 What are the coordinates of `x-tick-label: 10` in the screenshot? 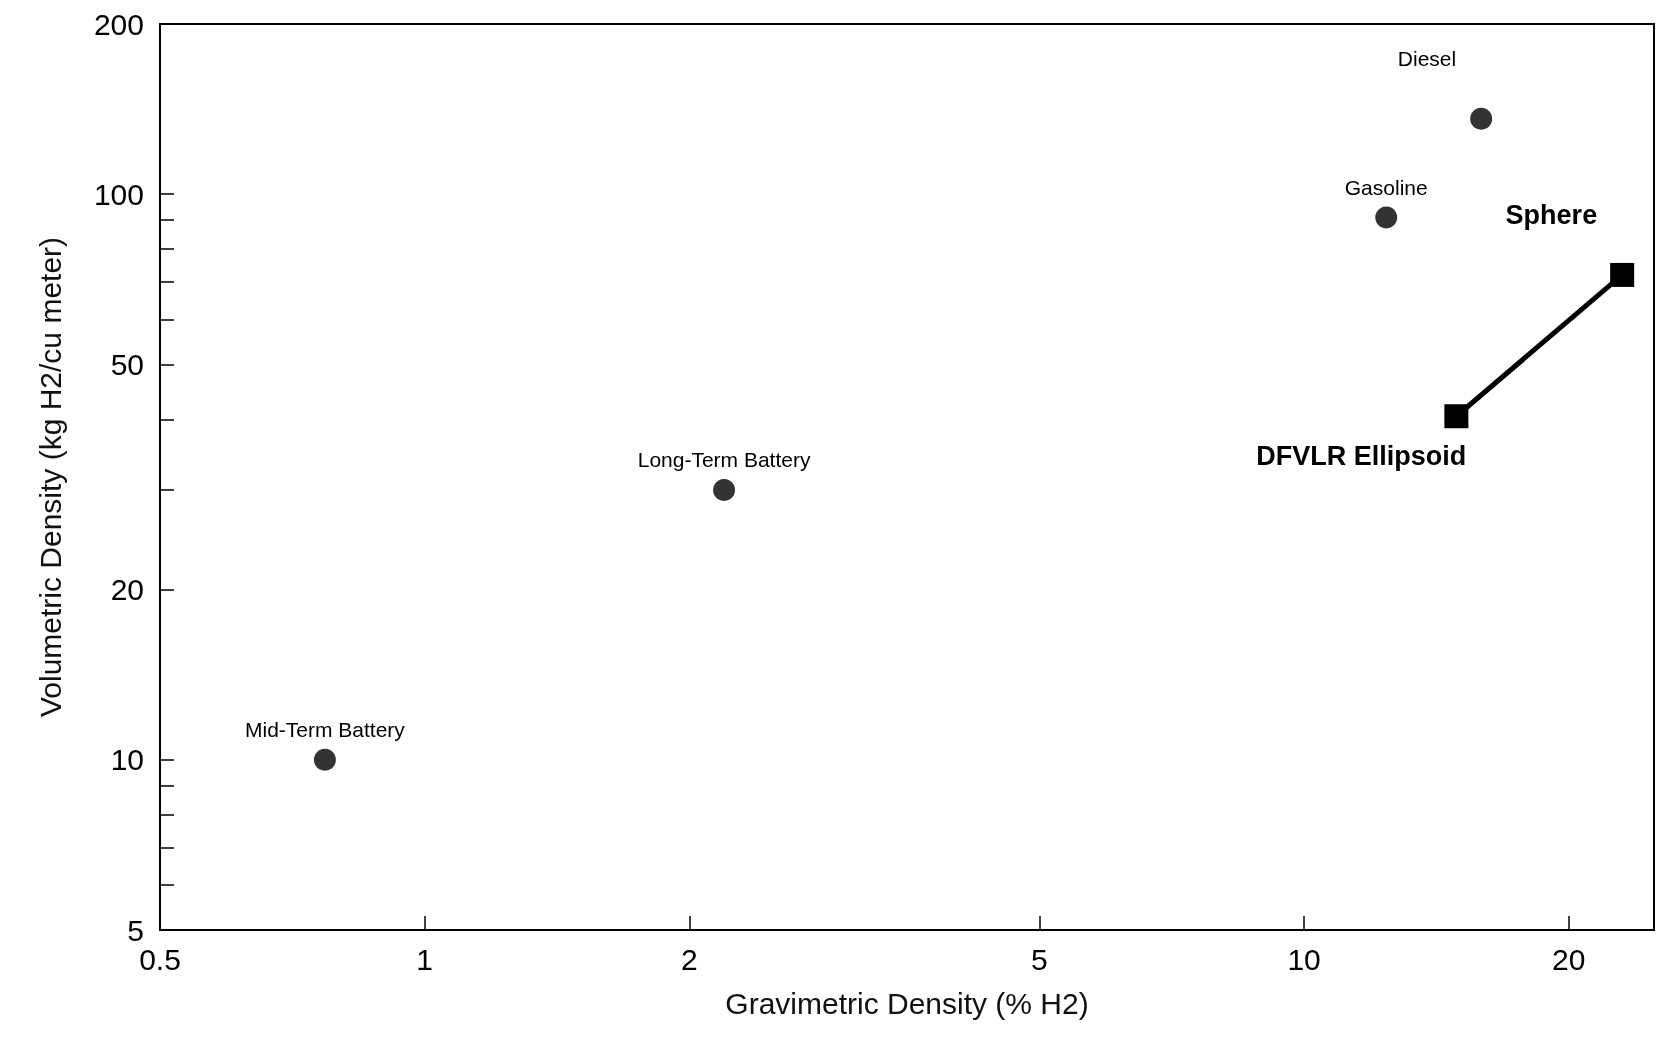 It's located at (1304, 959).